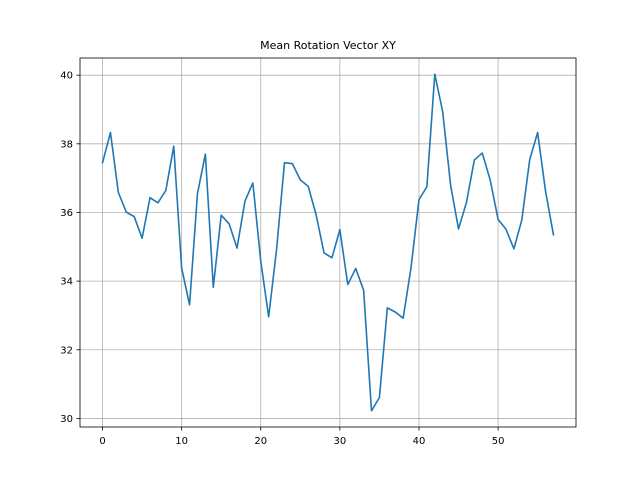 The width and height of the screenshot is (640, 480). I want to click on y-tick-label: 40, so click(66, 76).